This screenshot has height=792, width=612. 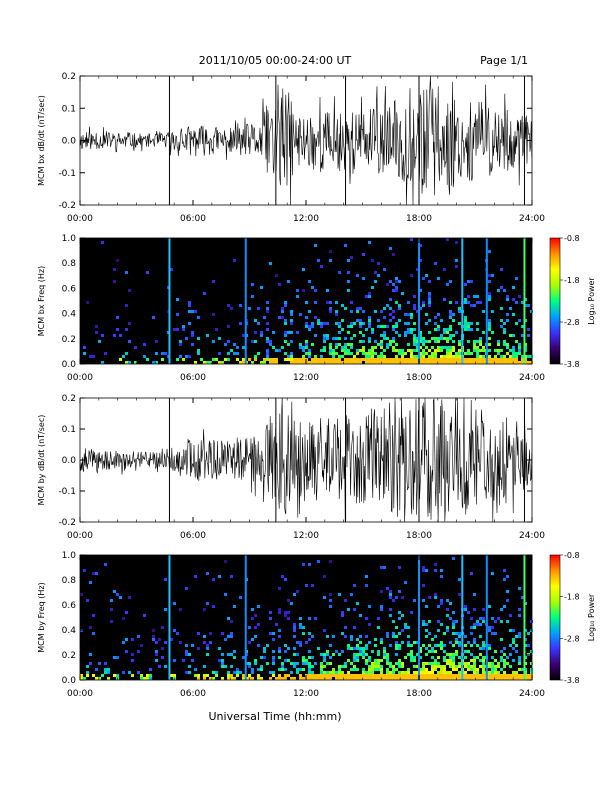 I want to click on y-tick-label: 0.2, so click(x=69, y=656).